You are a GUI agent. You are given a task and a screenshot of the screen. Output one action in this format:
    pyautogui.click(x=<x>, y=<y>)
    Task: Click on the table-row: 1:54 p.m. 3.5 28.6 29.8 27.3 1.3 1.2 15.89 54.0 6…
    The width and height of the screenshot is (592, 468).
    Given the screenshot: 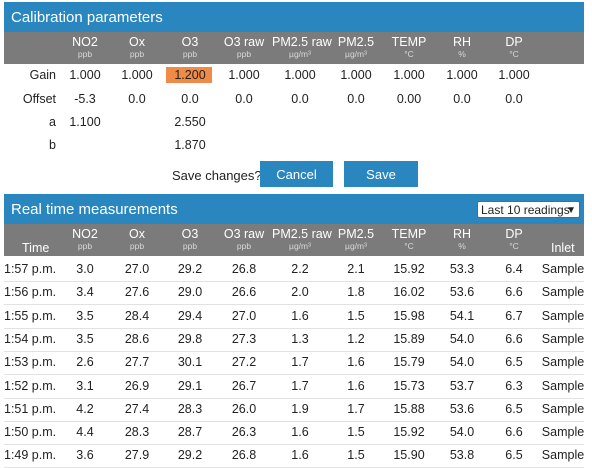 What is the action you would take?
    pyautogui.click(x=294, y=340)
    